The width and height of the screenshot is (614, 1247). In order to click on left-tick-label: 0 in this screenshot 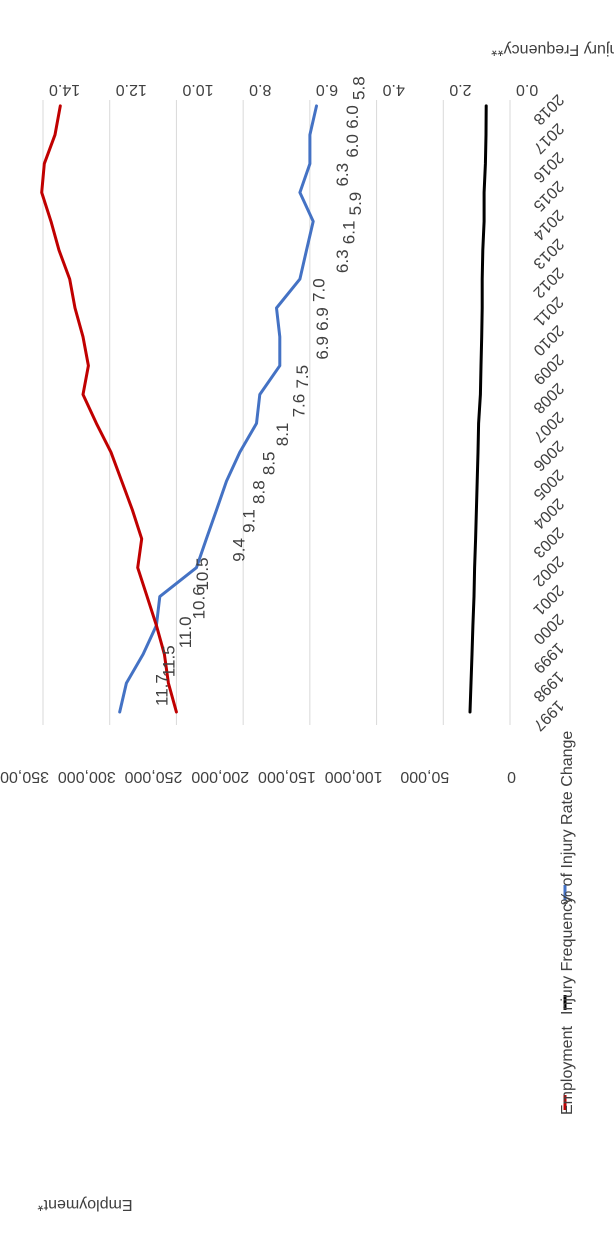, I will do `click(511, 776)`.